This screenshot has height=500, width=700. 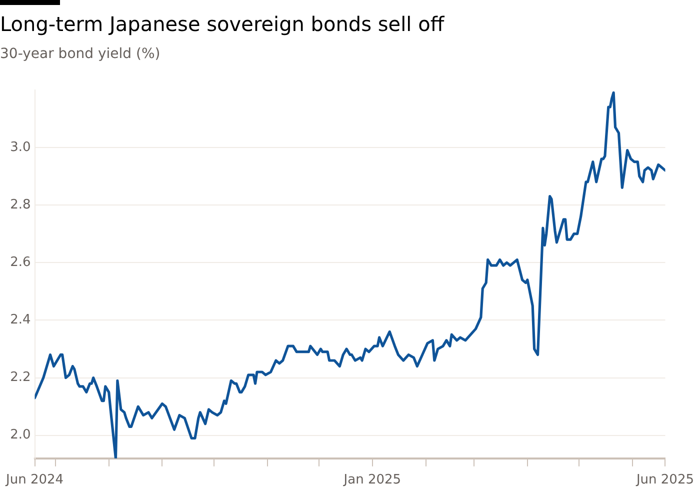 What do you see at coordinates (20, 320) in the screenshot?
I see `y-tick-label: 2.4` at bounding box center [20, 320].